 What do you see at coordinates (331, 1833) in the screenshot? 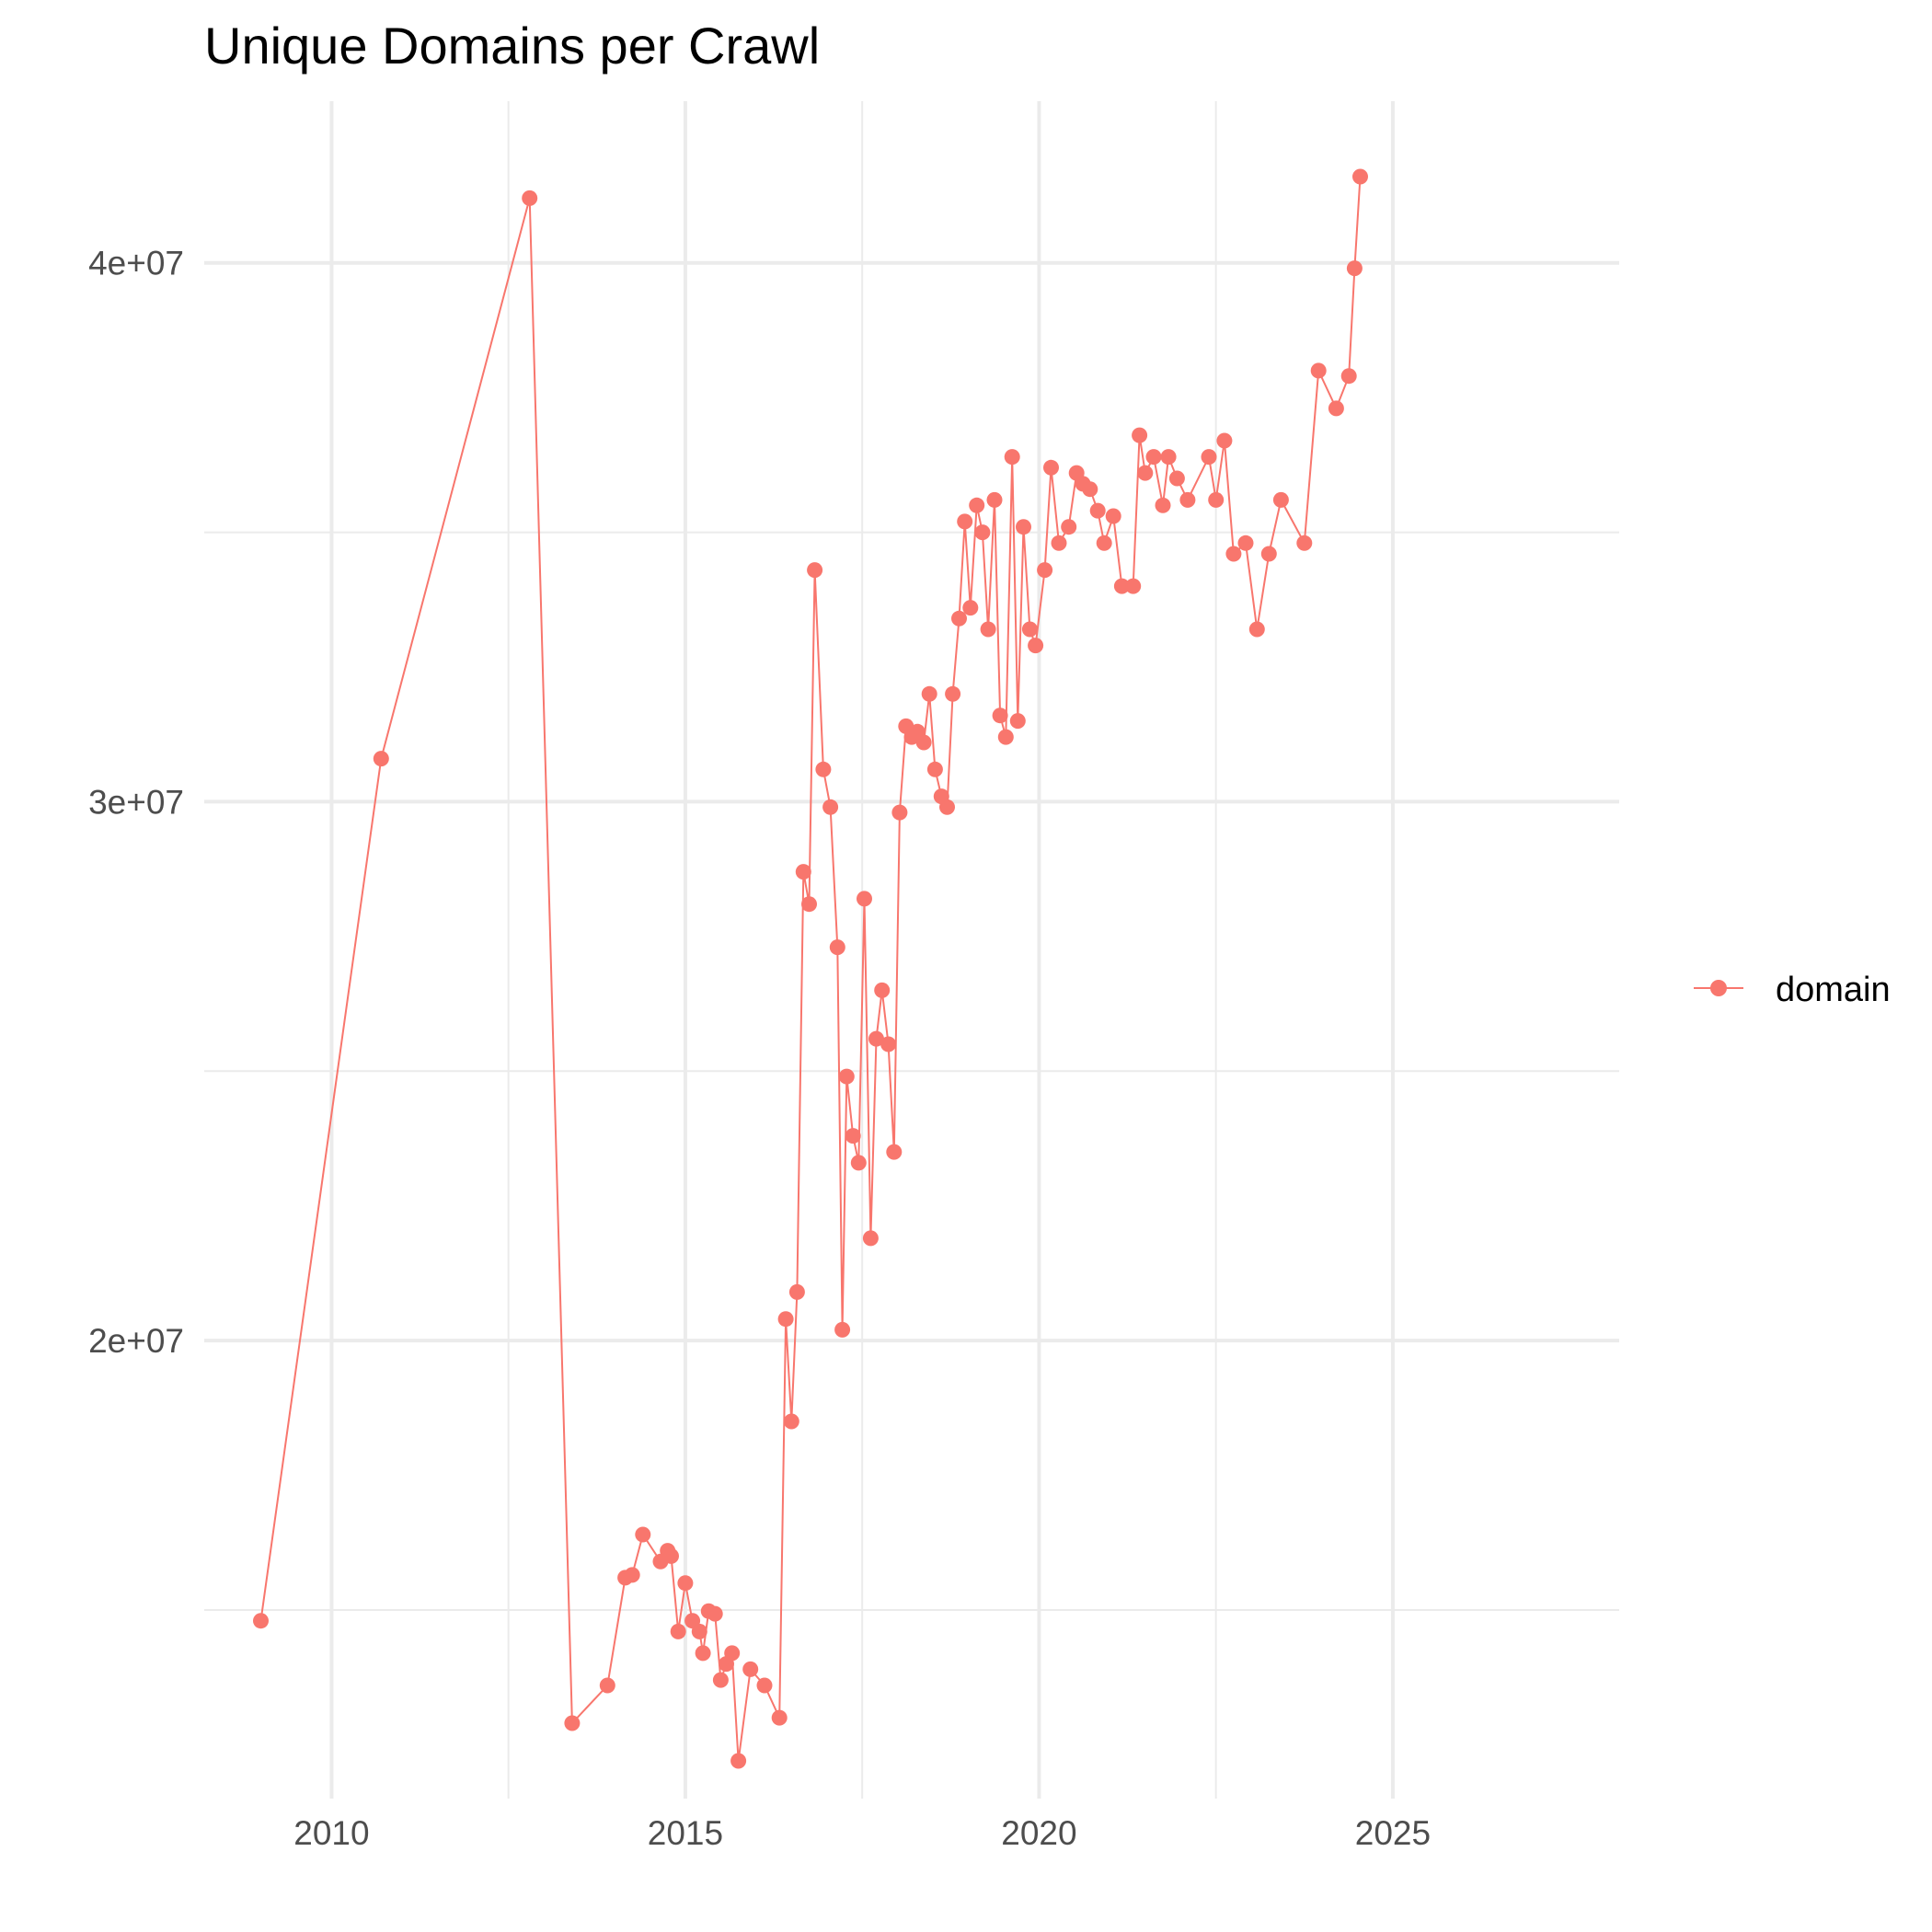
I see `x-tick-label: 2010` at bounding box center [331, 1833].